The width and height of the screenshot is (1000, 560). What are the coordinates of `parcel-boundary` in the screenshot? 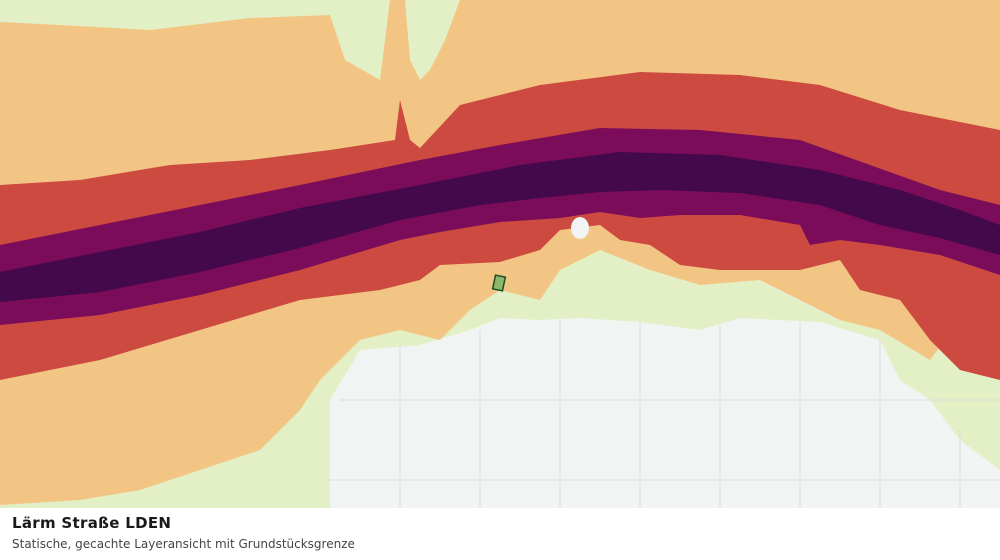 It's located at (499, 283).